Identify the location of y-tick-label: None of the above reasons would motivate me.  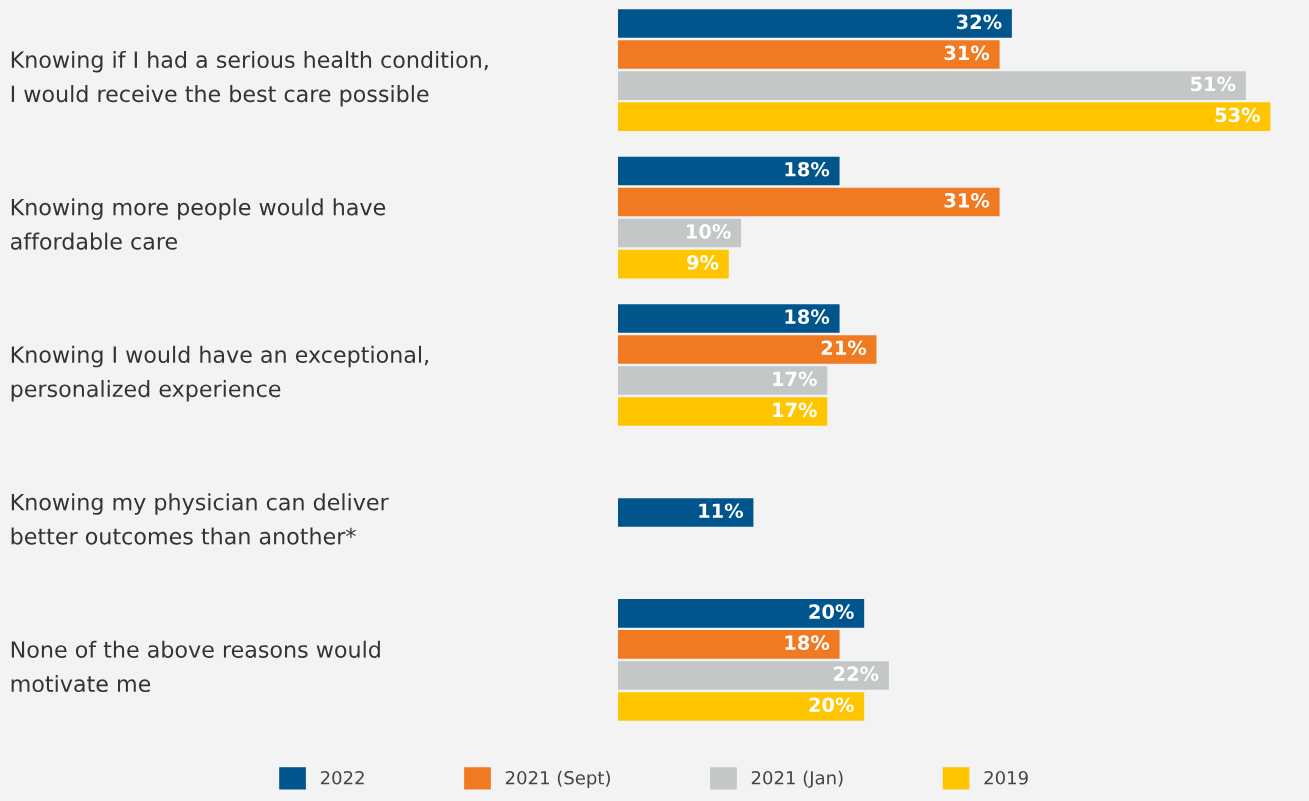
(195, 666).